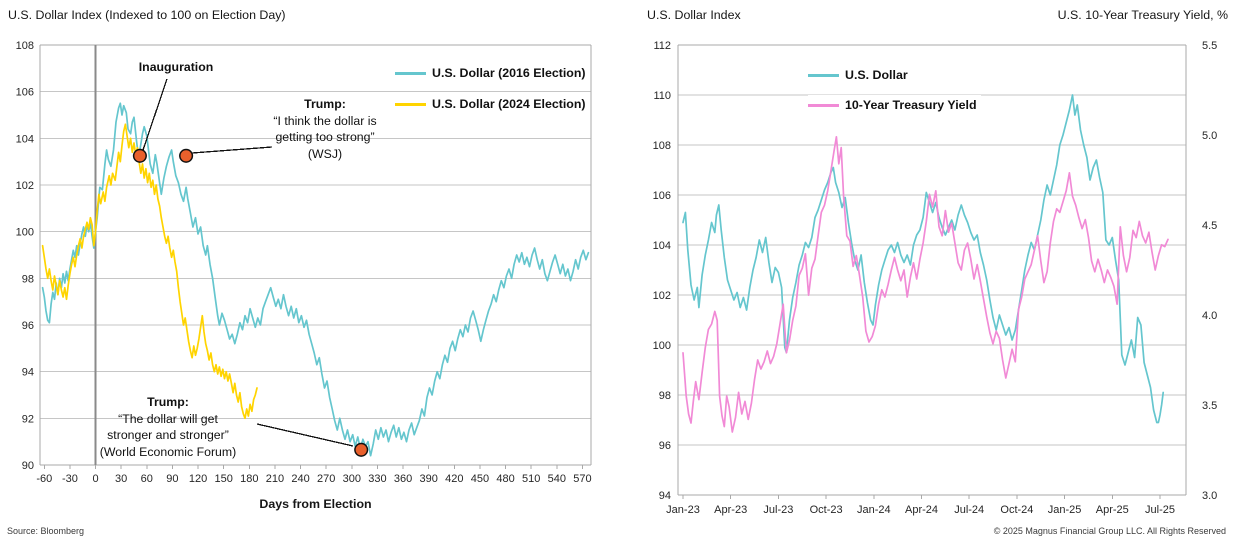  What do you see at coordinates (1142, 15) in the screenshot?
I see `right-chart-right-axis-title: U.S. 10-Year Treasury Yield, %` at bounding box center [1142, 15].